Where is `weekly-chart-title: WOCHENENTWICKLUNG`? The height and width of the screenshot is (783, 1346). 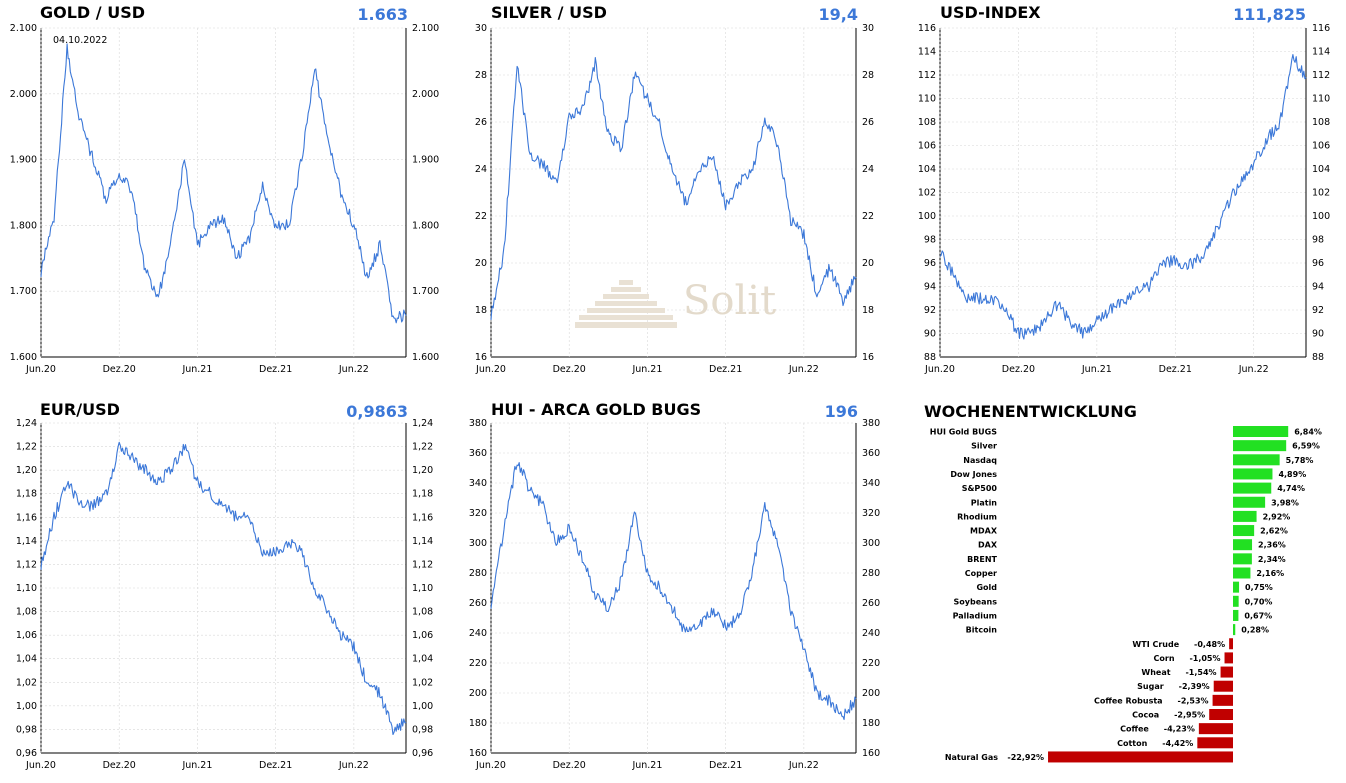 weekly-chart-title: WOCHENENTWICKLUNG is located at coordinates (1030, 411).